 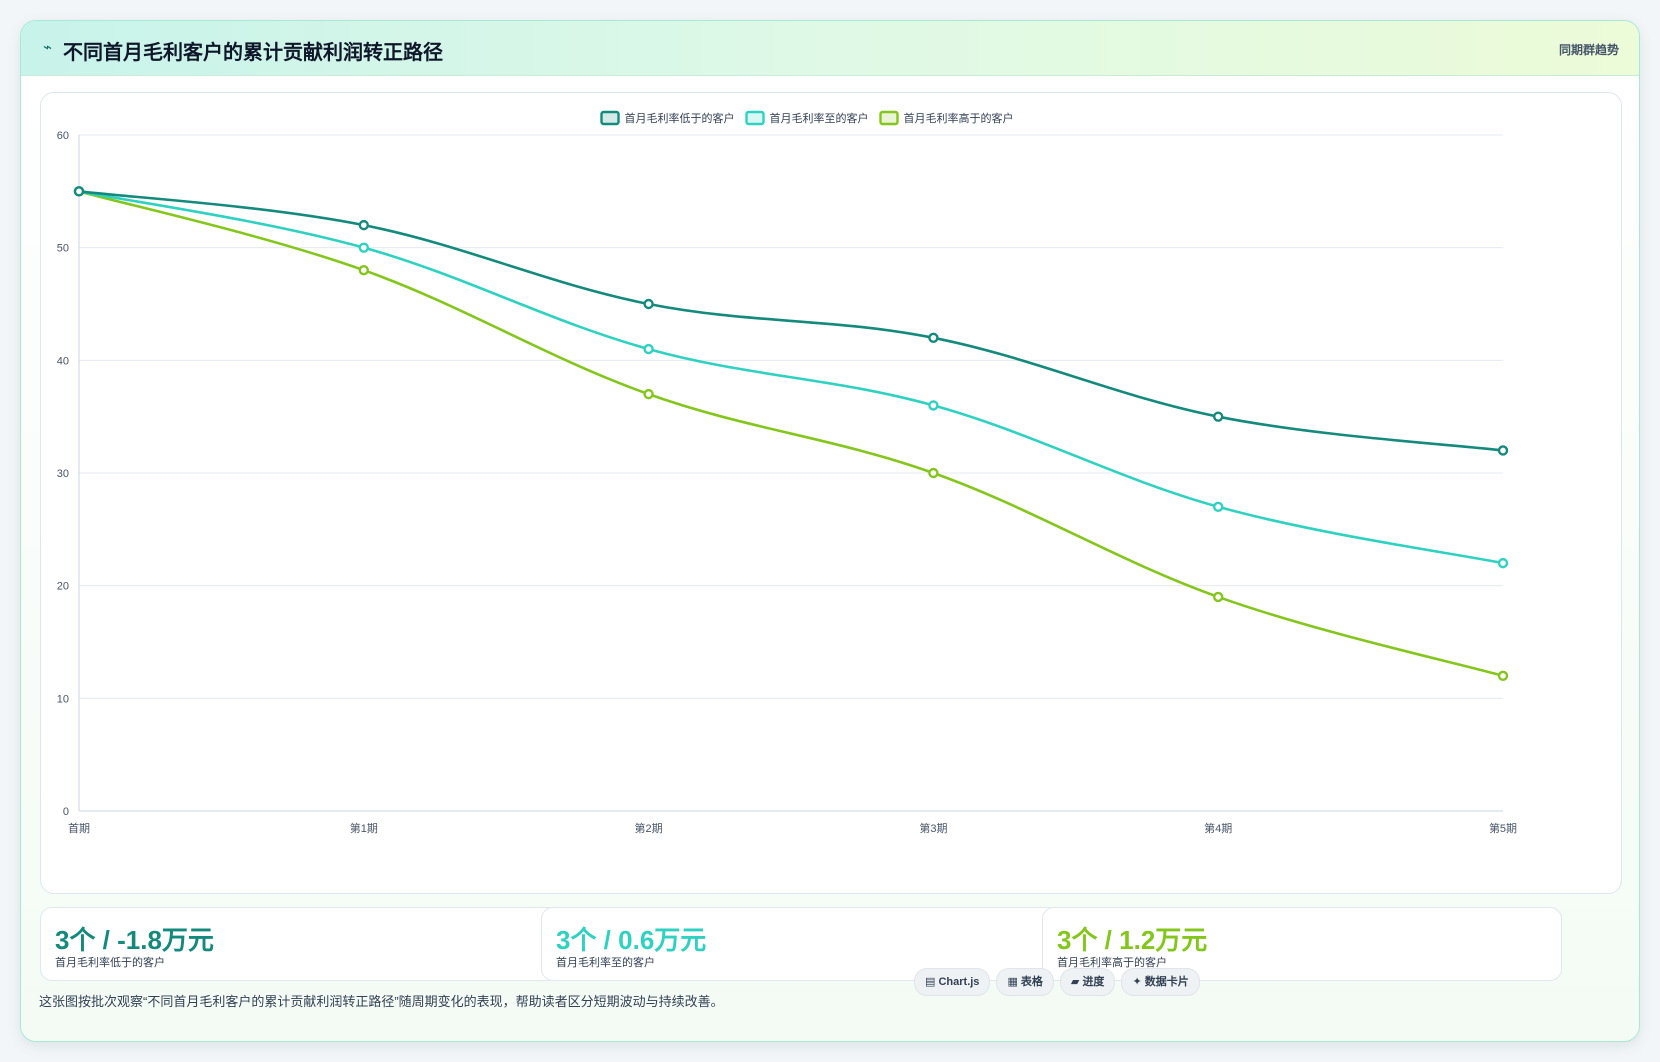 I want to click on chip-table: ▦ 表格, so click(x=1025, y=982).